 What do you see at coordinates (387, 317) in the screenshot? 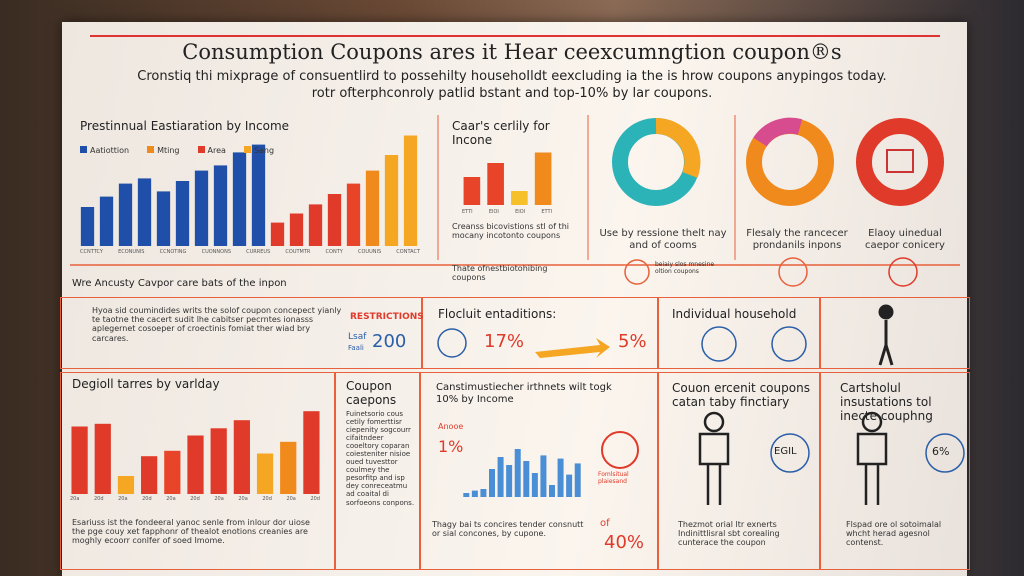
I see `label: RESTRICTIONS` at bounding box center [387, 317].